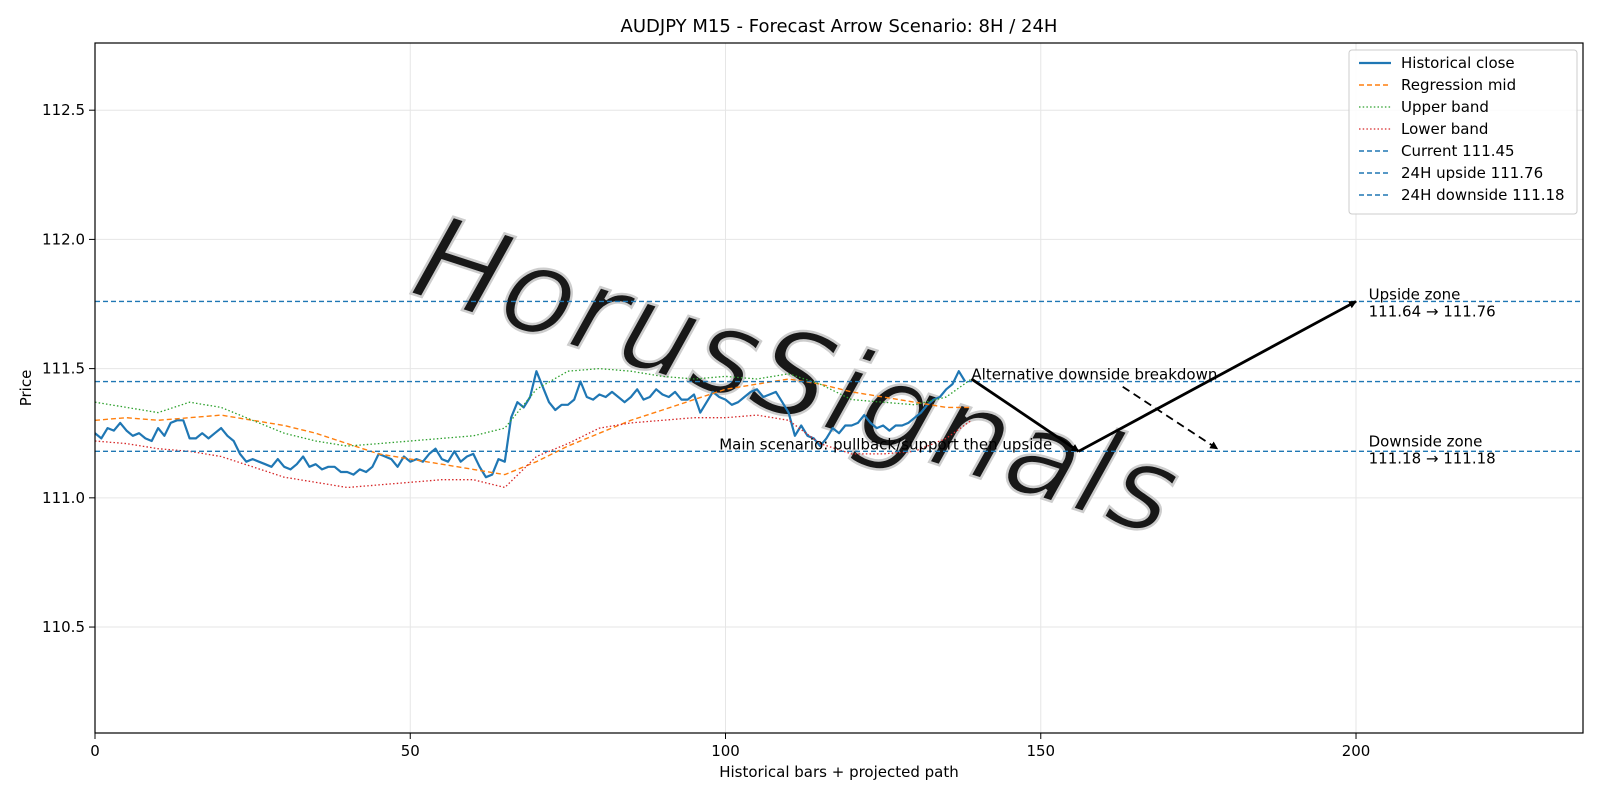 This screenshot has width=1600, height=804. I want to click on y-tick-label: 110.5, so click(63, 627).